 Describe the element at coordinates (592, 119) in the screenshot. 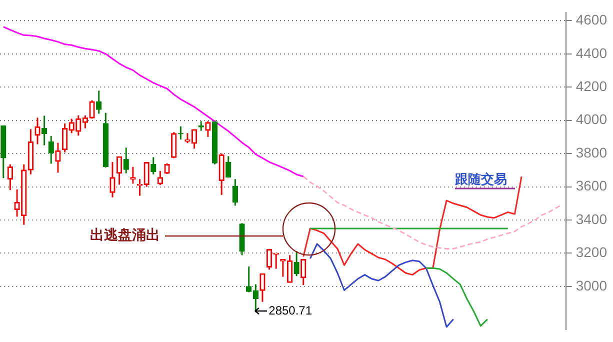

I see `y-tick-label: 4000` at that location.